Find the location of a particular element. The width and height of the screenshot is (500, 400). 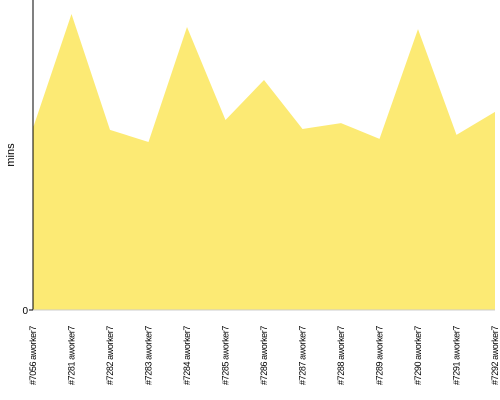

x-tick-label: #7281 aworker7 is located at coordinates (72, 355).